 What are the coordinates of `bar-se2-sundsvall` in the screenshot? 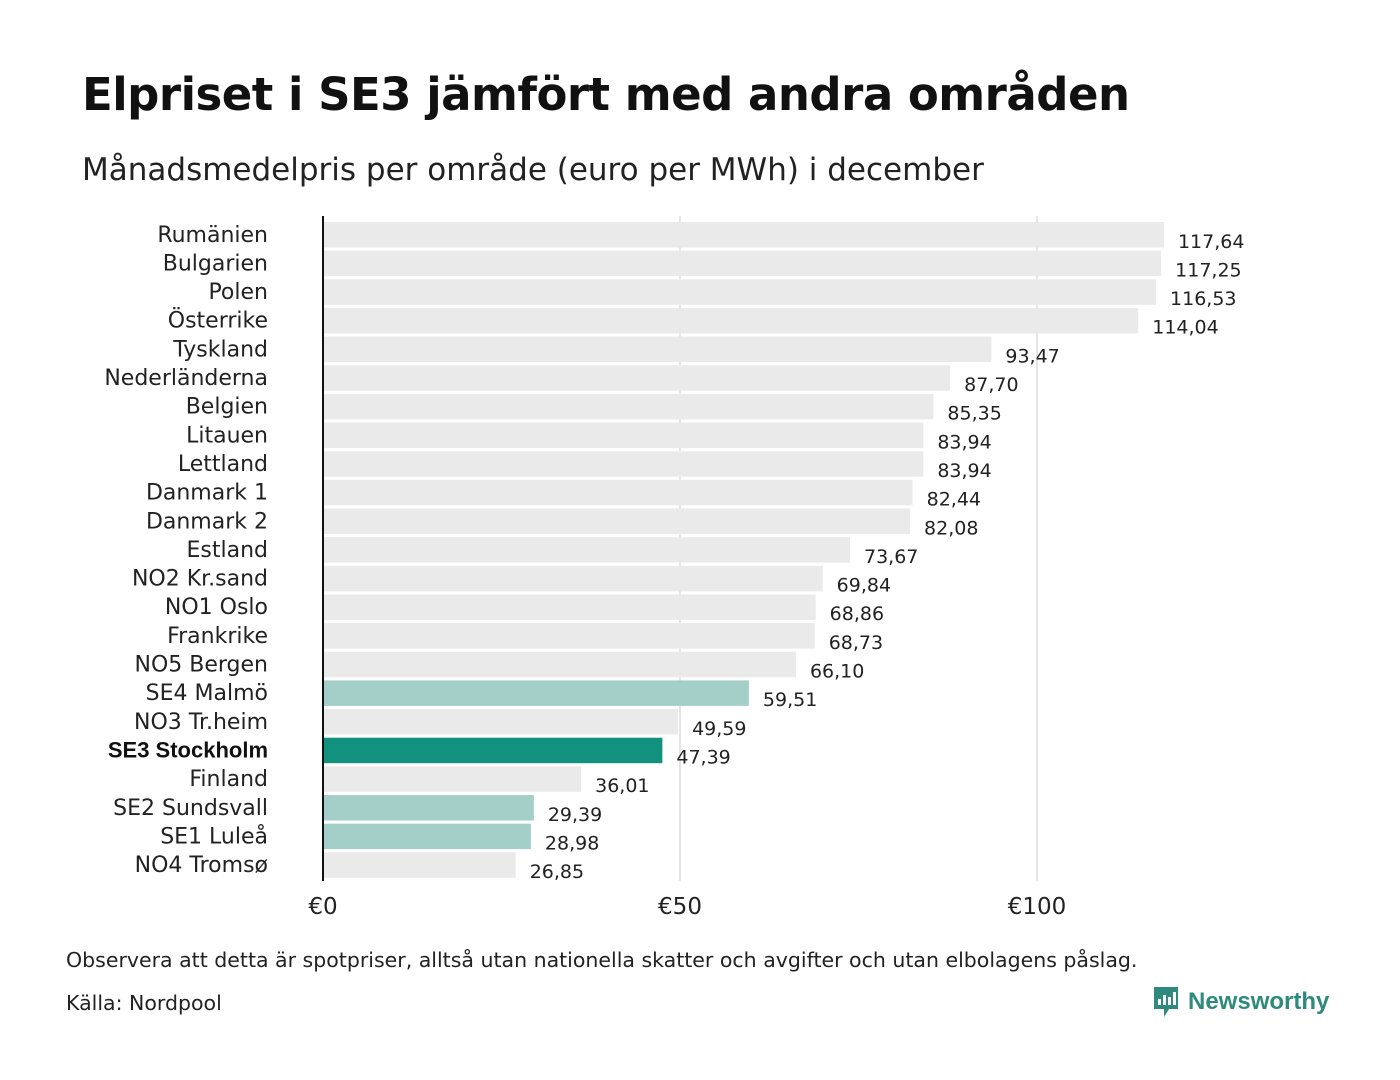 It's located at (429, 808).